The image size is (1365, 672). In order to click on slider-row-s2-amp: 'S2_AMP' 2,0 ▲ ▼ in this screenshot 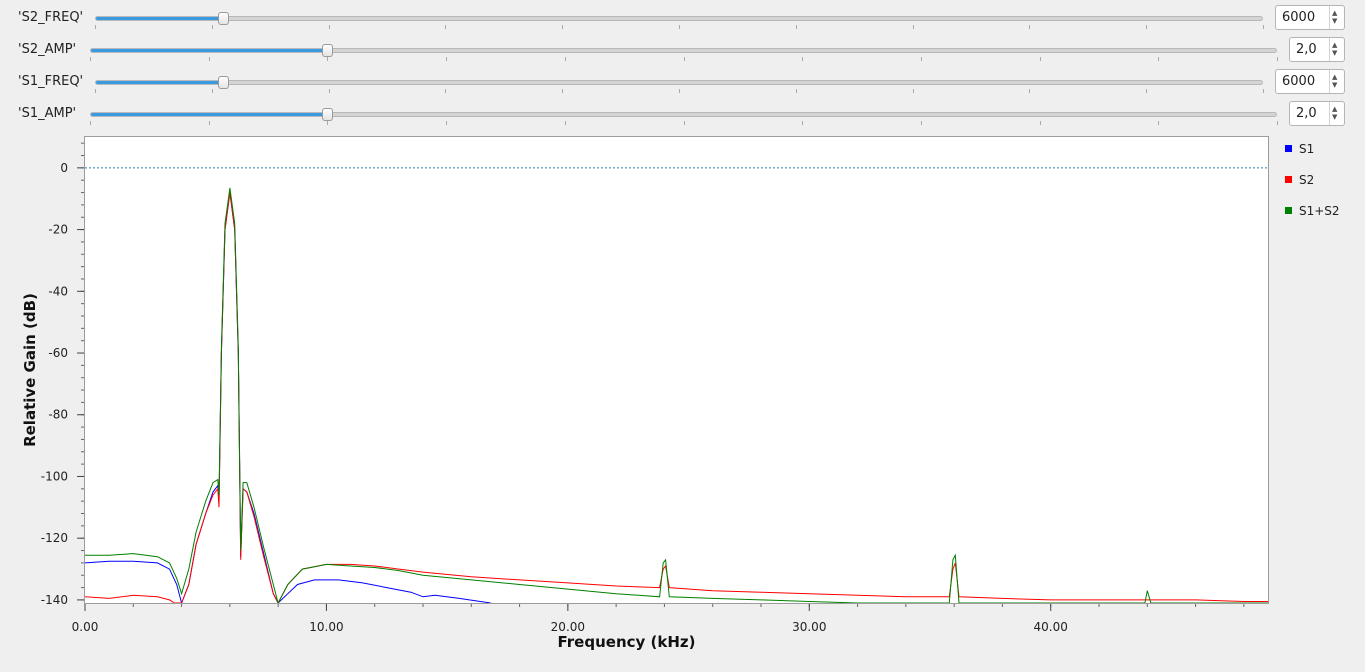, I will do `click(682, 50)`.